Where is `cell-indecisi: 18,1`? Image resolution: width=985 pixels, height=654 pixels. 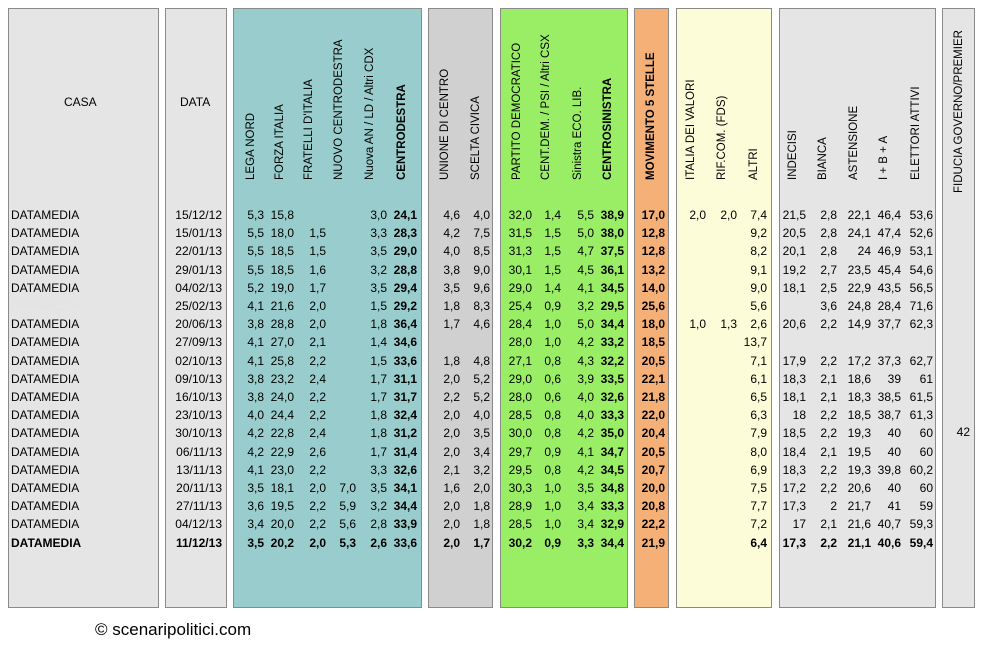 cell-indecisi: 18,1 is located at coordinates (794, 287).